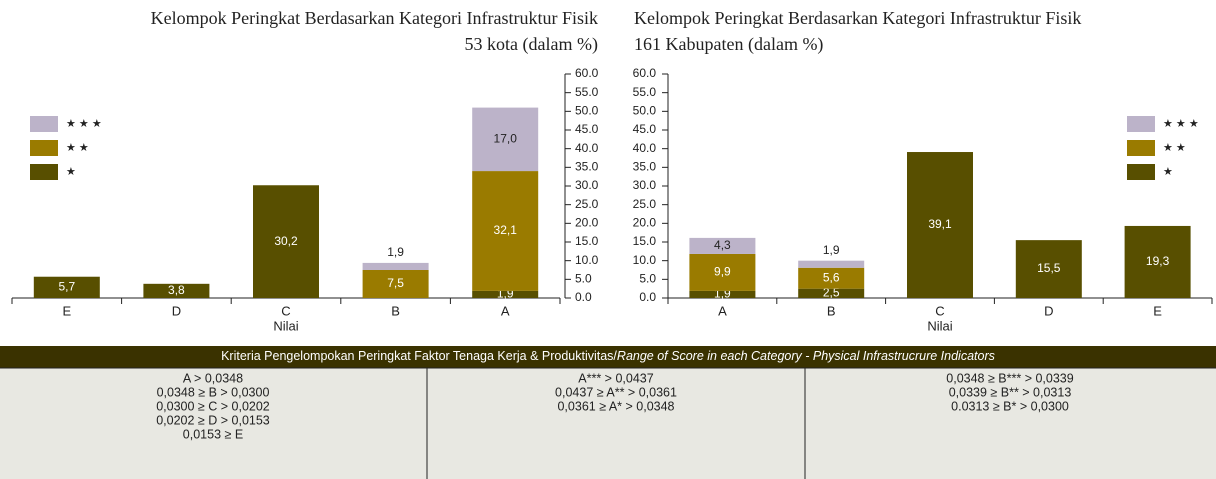  I want to click on value-label: 2,5, so click(831, 293).